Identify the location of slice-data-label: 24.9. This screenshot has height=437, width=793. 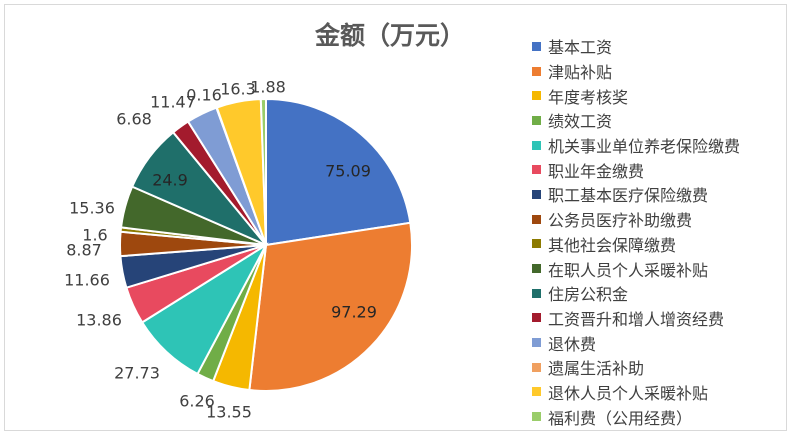
(170, 180).